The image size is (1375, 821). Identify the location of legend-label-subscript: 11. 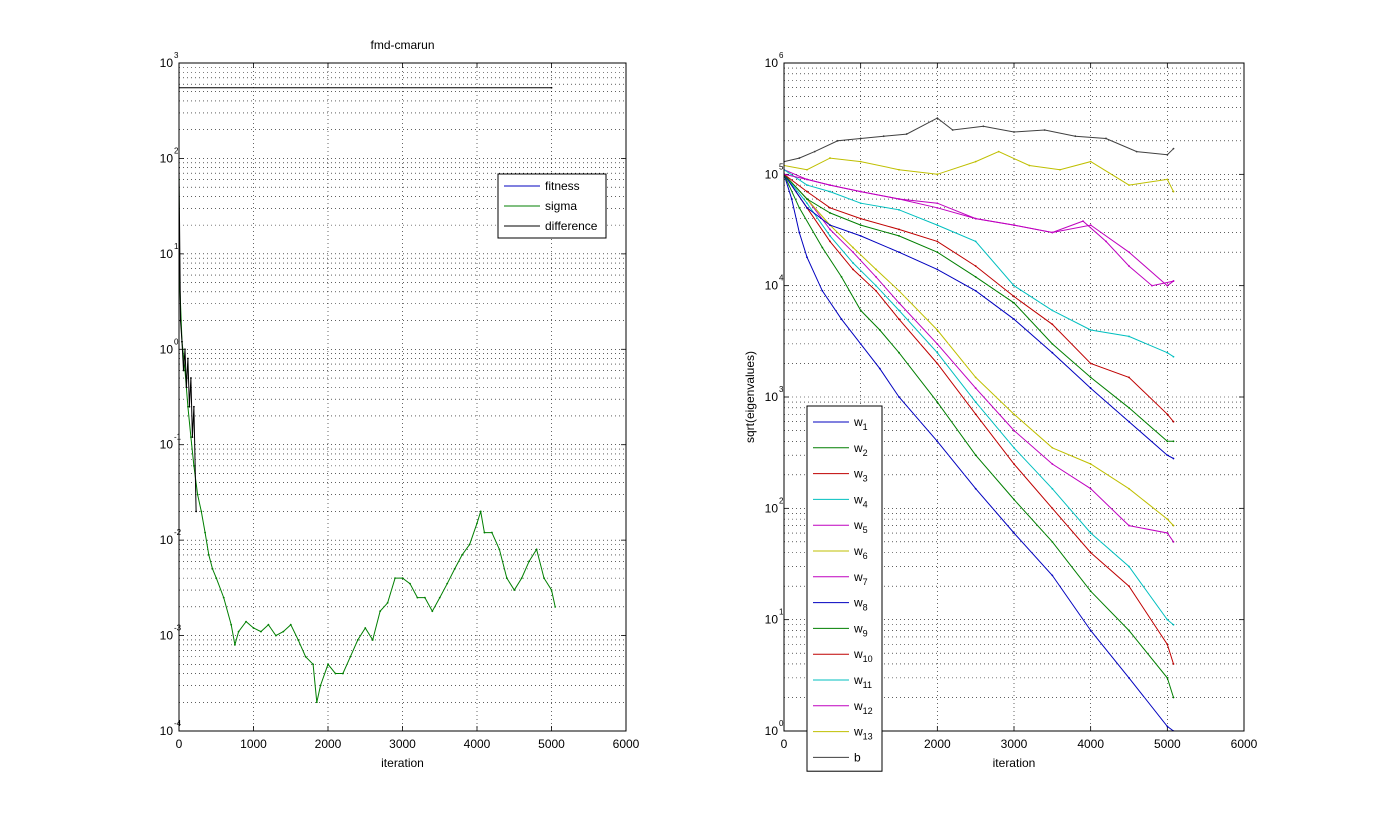
(867, 685).